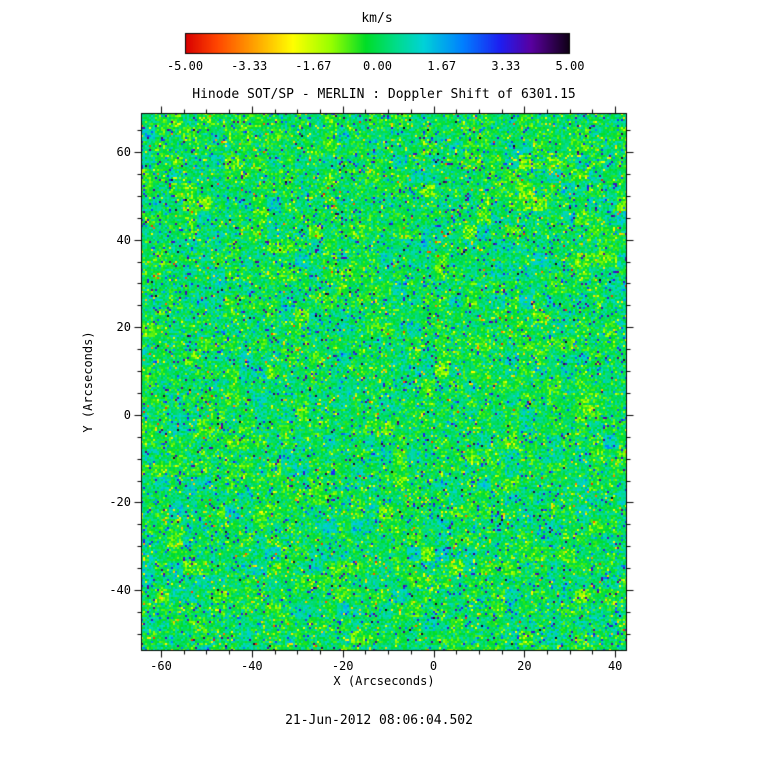 The image size is (760, 768). Describe the element at coordinates (524, 666) in the screenshot. I see `x-tick-label: 20` at that location.